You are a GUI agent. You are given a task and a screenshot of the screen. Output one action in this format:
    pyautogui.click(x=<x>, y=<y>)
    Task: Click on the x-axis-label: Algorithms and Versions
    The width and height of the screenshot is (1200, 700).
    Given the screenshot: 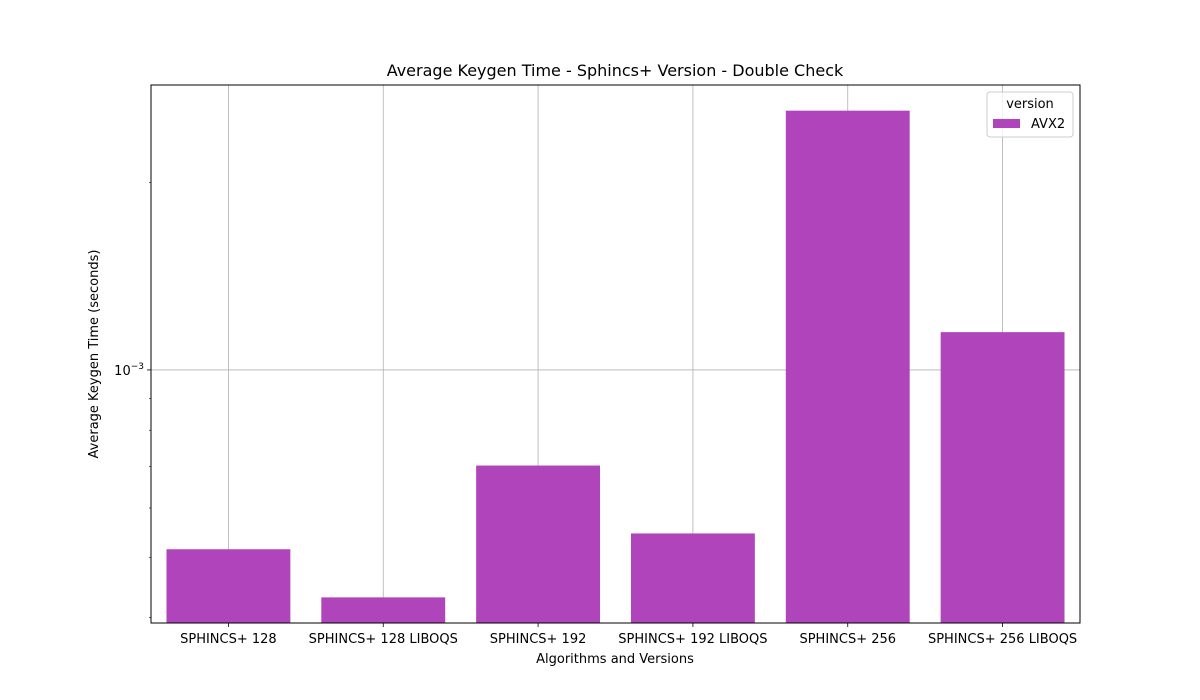 What is the action you would take?
    pyautogui.click(x=615, y=659)
    